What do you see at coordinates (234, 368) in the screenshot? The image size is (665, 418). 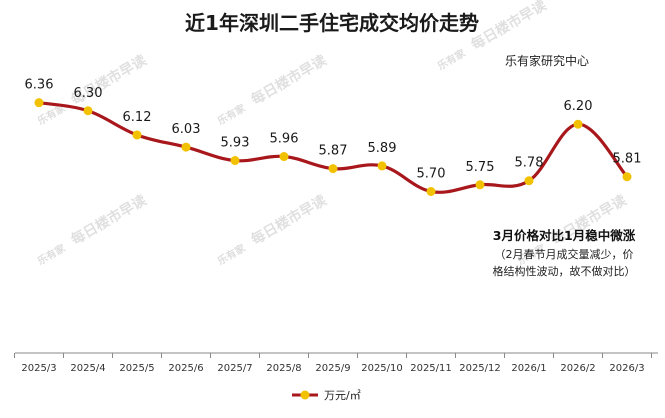 I see `x-tick-label: 2025/7` at bounding box center [234, 368].